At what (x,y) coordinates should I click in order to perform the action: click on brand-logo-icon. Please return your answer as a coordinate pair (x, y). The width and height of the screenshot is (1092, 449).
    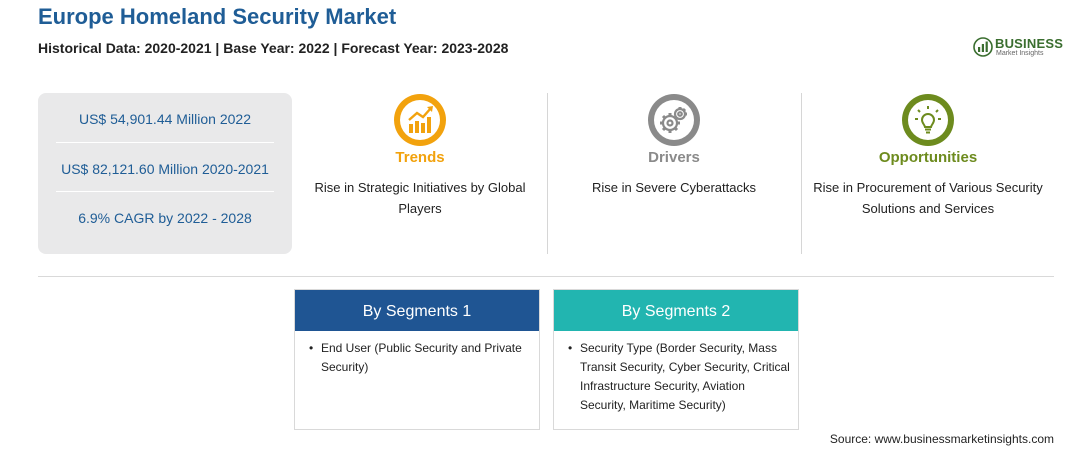
    Looking at the image, I should click on (983, 47).